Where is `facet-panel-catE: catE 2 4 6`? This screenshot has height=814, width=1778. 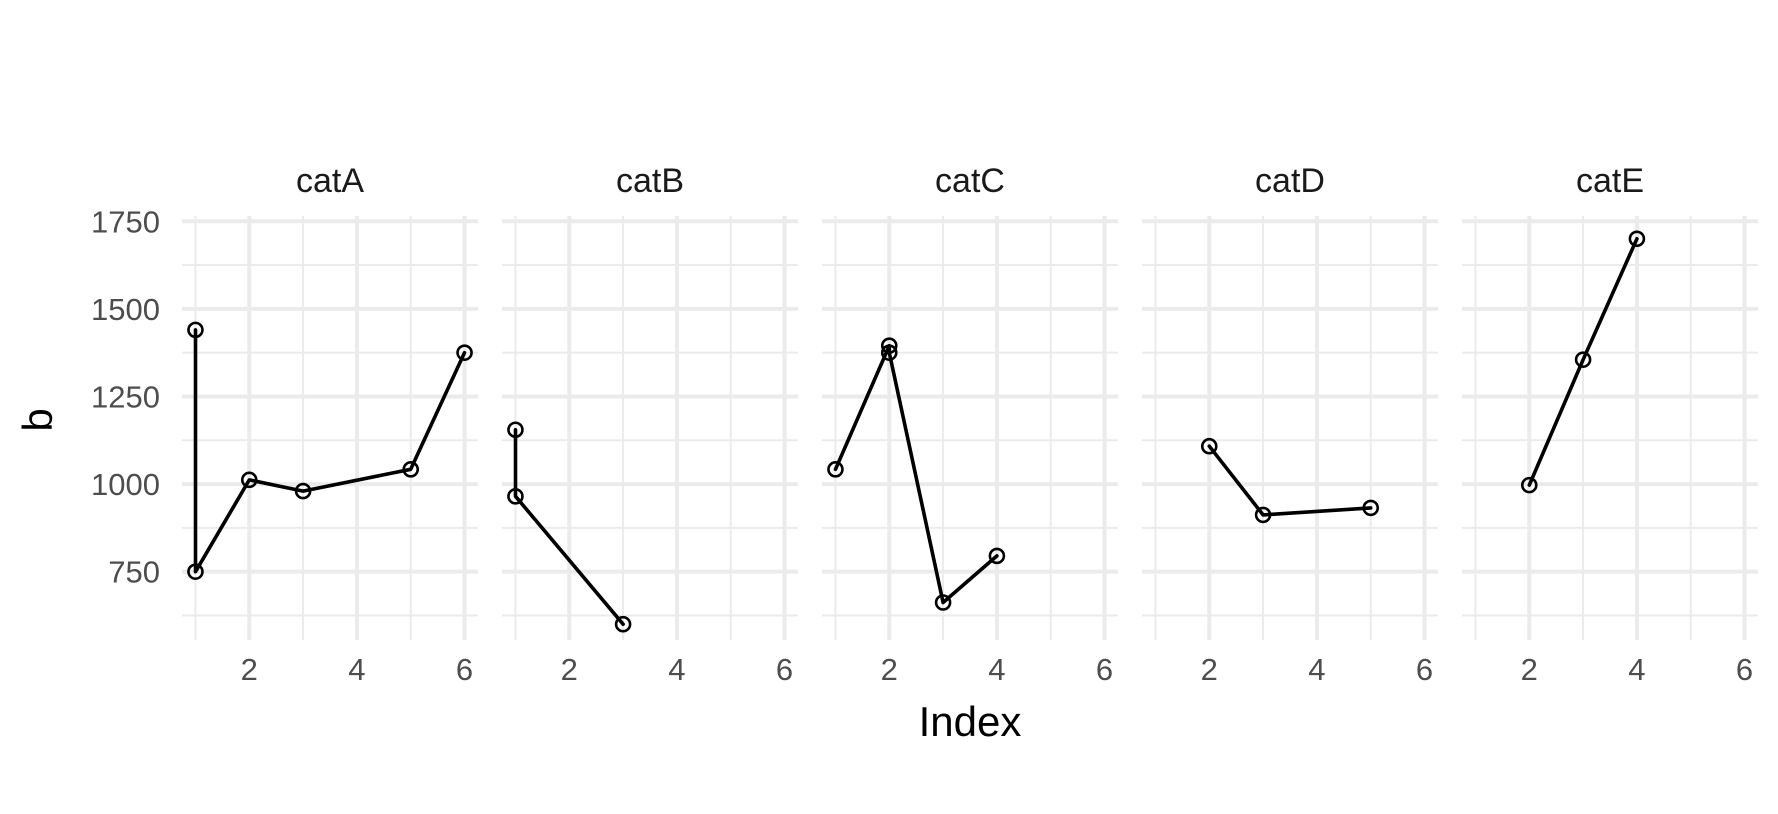 facet-panel-catE: catE 2 4 6 is located at coordinates (1610, 424).